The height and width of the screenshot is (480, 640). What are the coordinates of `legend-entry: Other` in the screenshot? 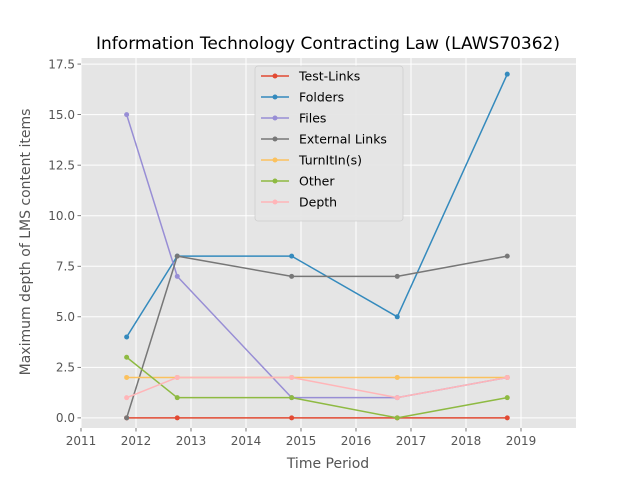 It's located at (317, 181).